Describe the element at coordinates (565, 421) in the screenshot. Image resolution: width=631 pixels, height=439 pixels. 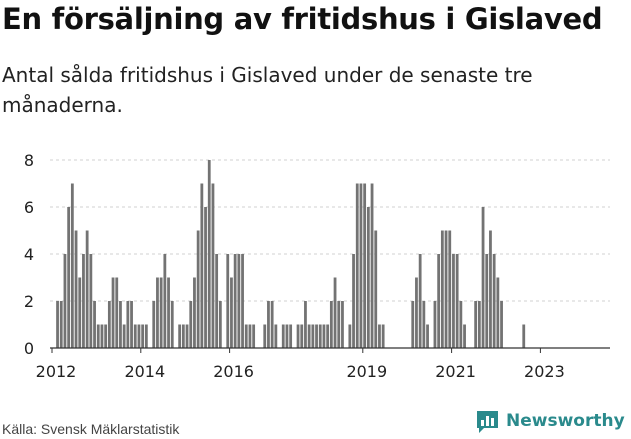
I see `brand-name: Newsworthy` at that location.